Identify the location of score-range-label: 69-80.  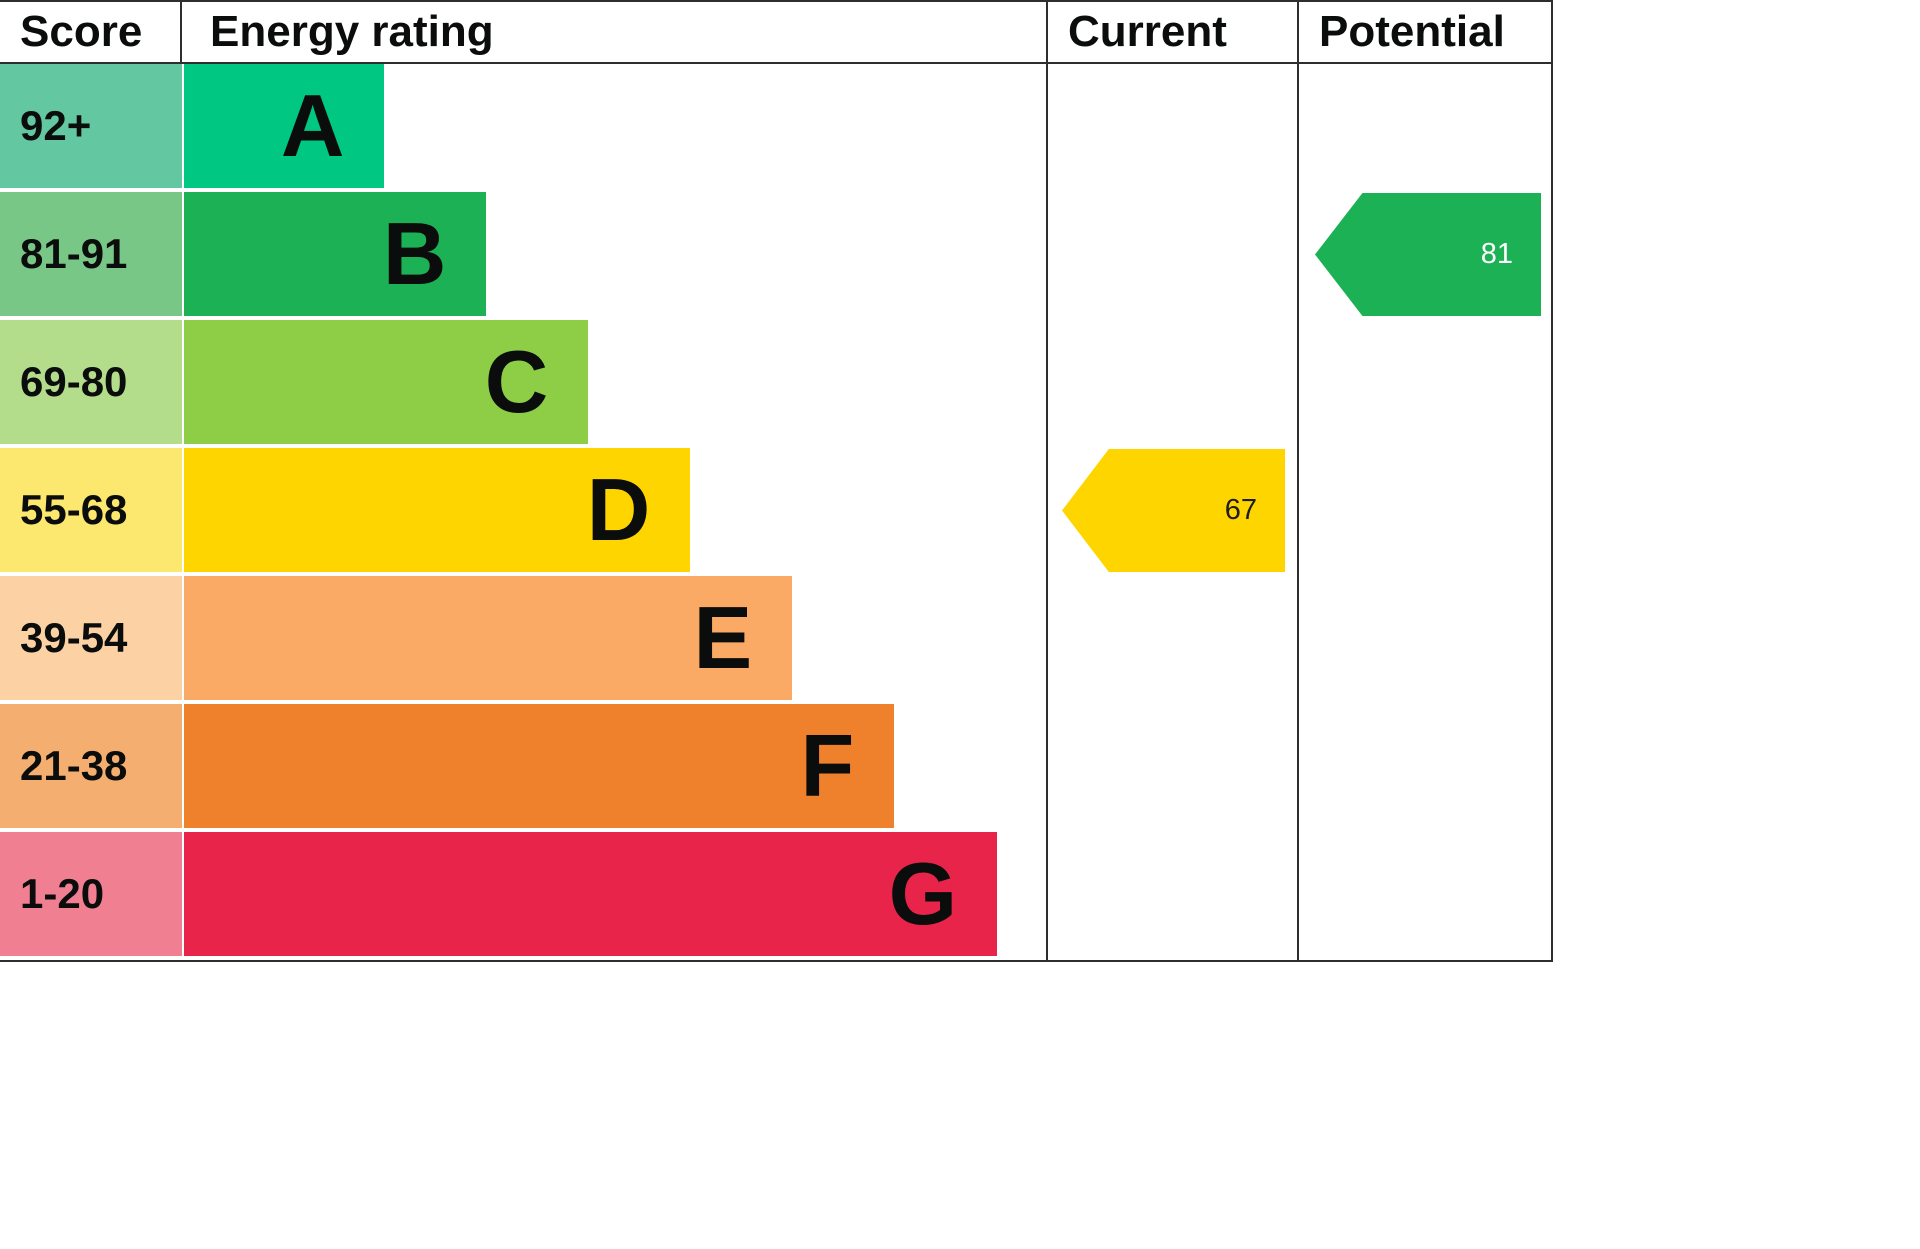
(91, 382).